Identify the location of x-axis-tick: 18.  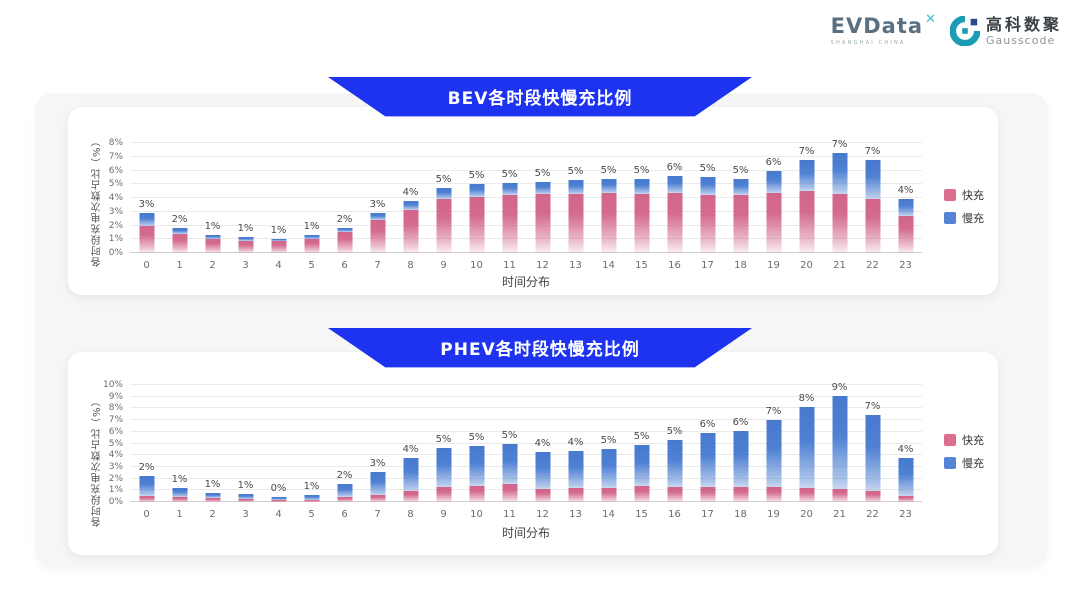
(740, 265).